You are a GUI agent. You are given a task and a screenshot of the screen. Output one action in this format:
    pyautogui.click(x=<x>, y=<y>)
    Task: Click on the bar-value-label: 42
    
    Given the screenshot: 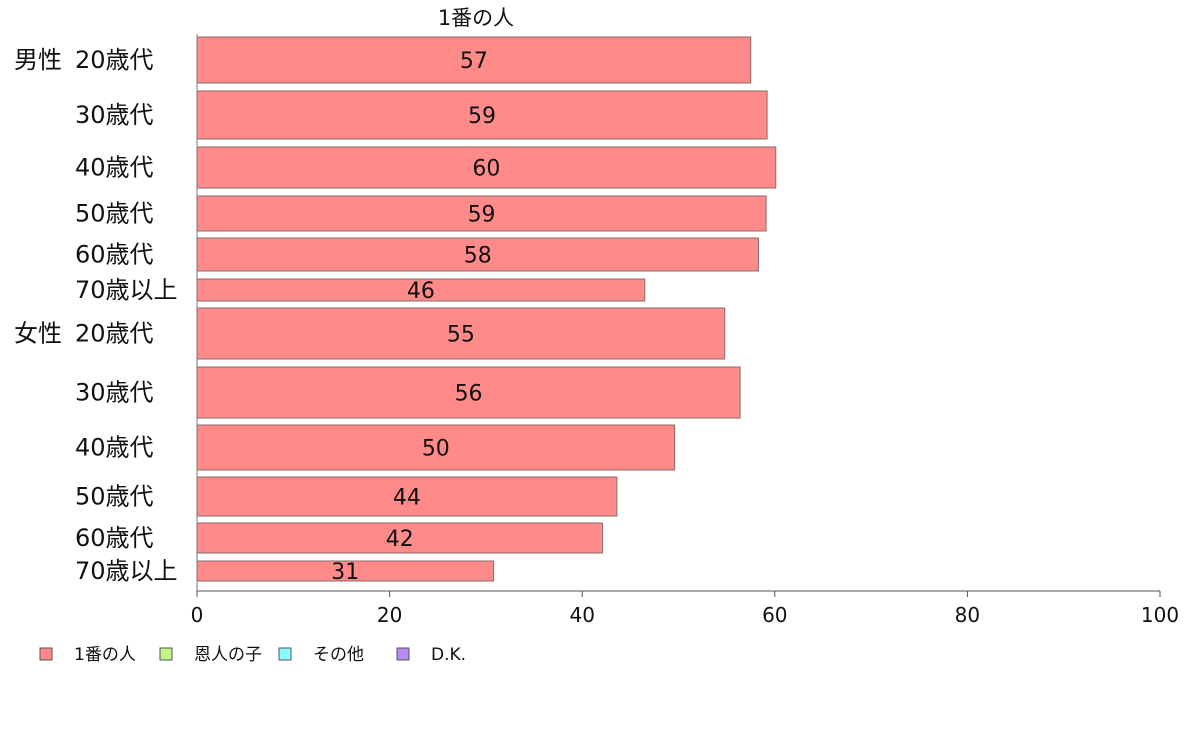 What is the action you would take?
    pyautogui.click(x=400, y=539)
    